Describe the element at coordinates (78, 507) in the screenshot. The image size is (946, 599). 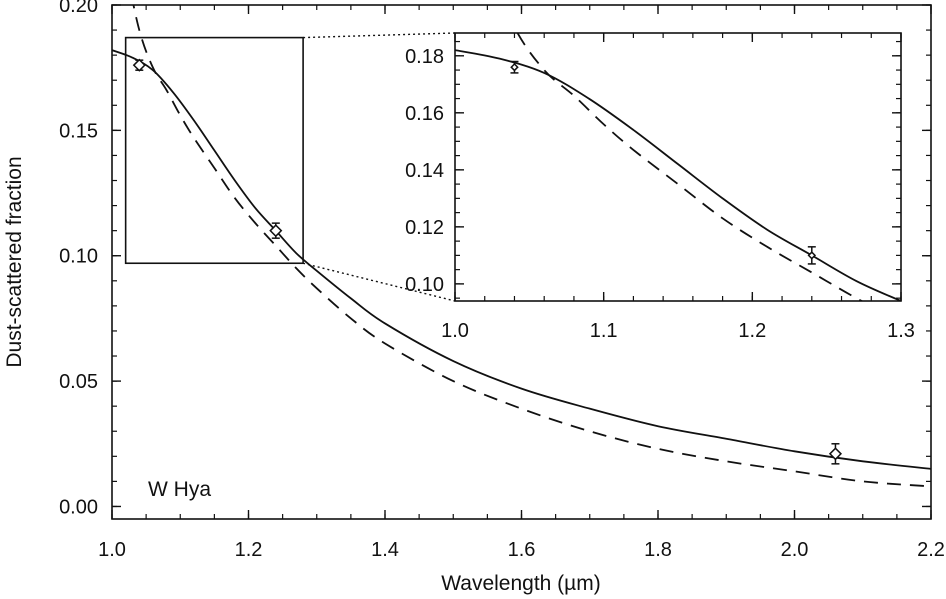
I see `y-tick-label: 0.00` at that location.